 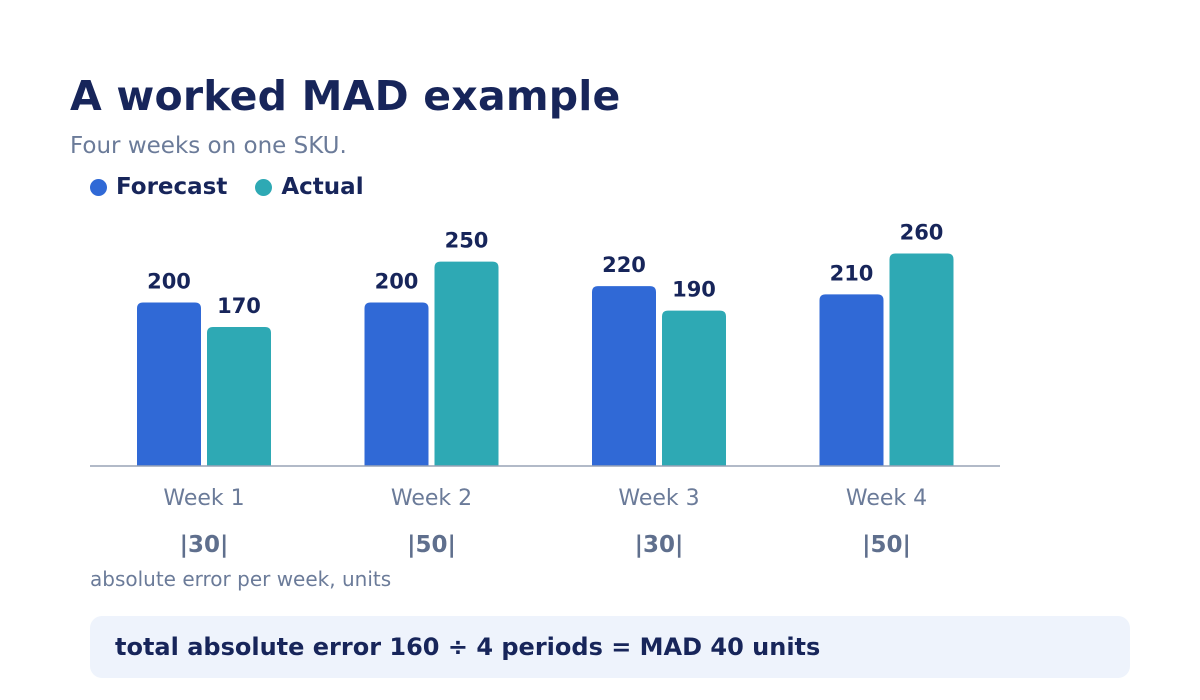 What do you see at coordinates (169, 282) in the screenshot?
I see `bar-value-forecast-week-1: 200` at bounding box center [169, 282].